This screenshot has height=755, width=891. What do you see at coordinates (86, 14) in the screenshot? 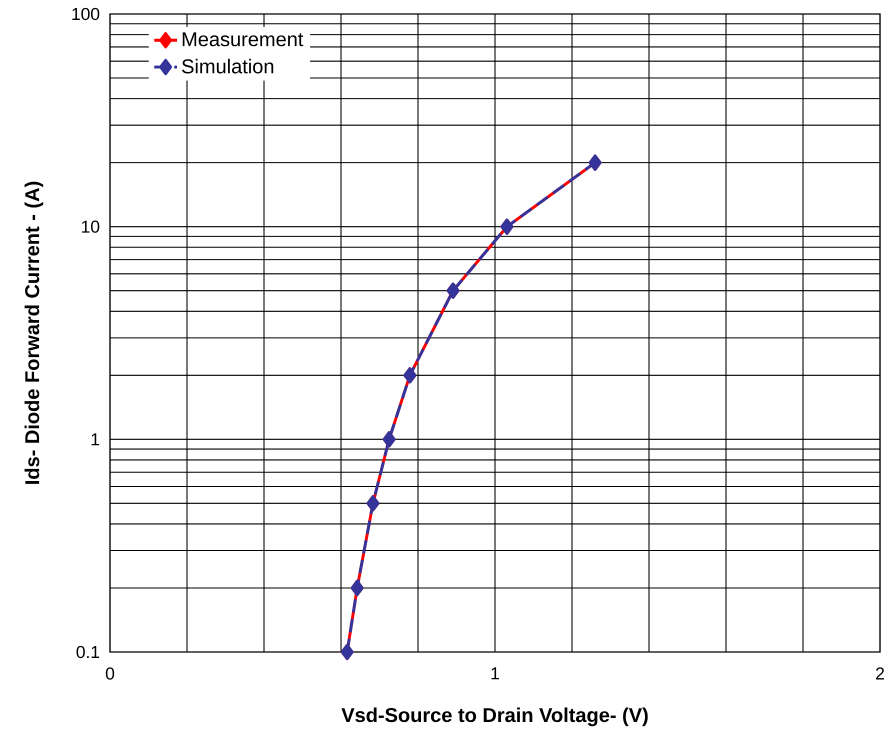
I see `y-tick-label: 100` at bounding box center [86, 14].